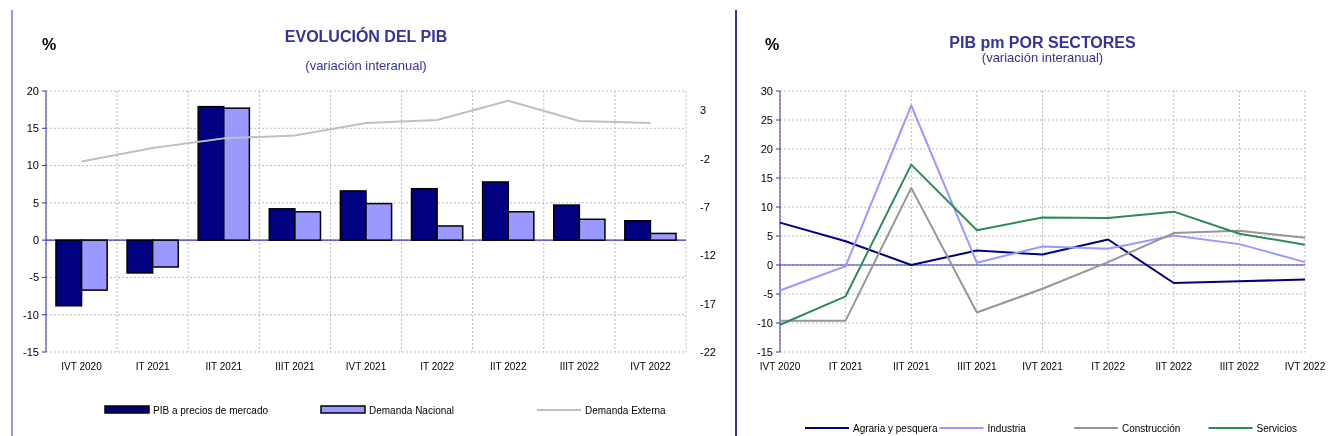 The image size is (1333, 436). I want to click on y2-tick-label: -17, so click(708, 303).